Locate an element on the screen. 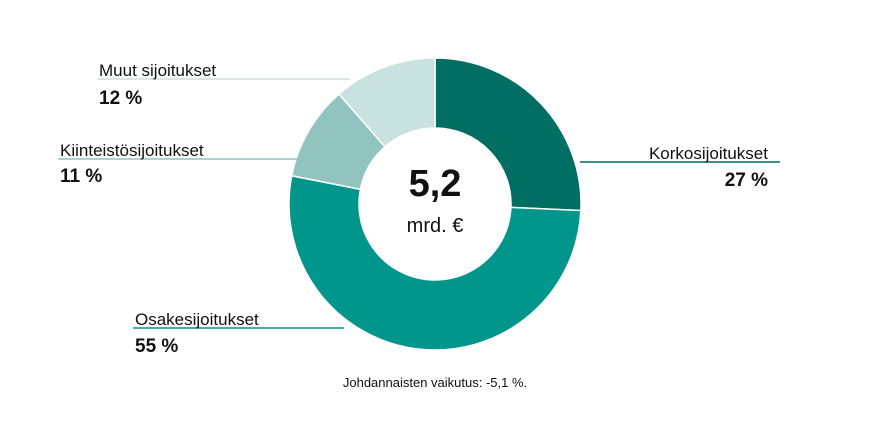 The width and height of the screenshot is (870, 432). center-unit: mrd. € is located at coordinates (435, 226).